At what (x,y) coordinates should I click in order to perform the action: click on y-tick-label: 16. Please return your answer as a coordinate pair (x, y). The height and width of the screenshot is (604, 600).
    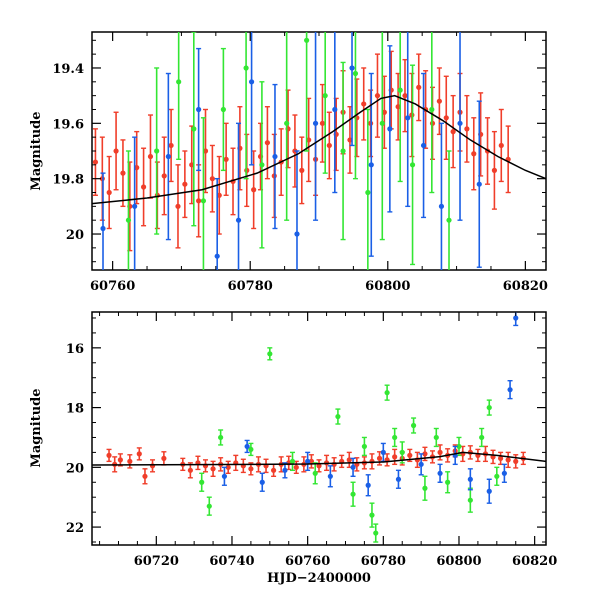
    Looking at the image, I should click on (75, 349).